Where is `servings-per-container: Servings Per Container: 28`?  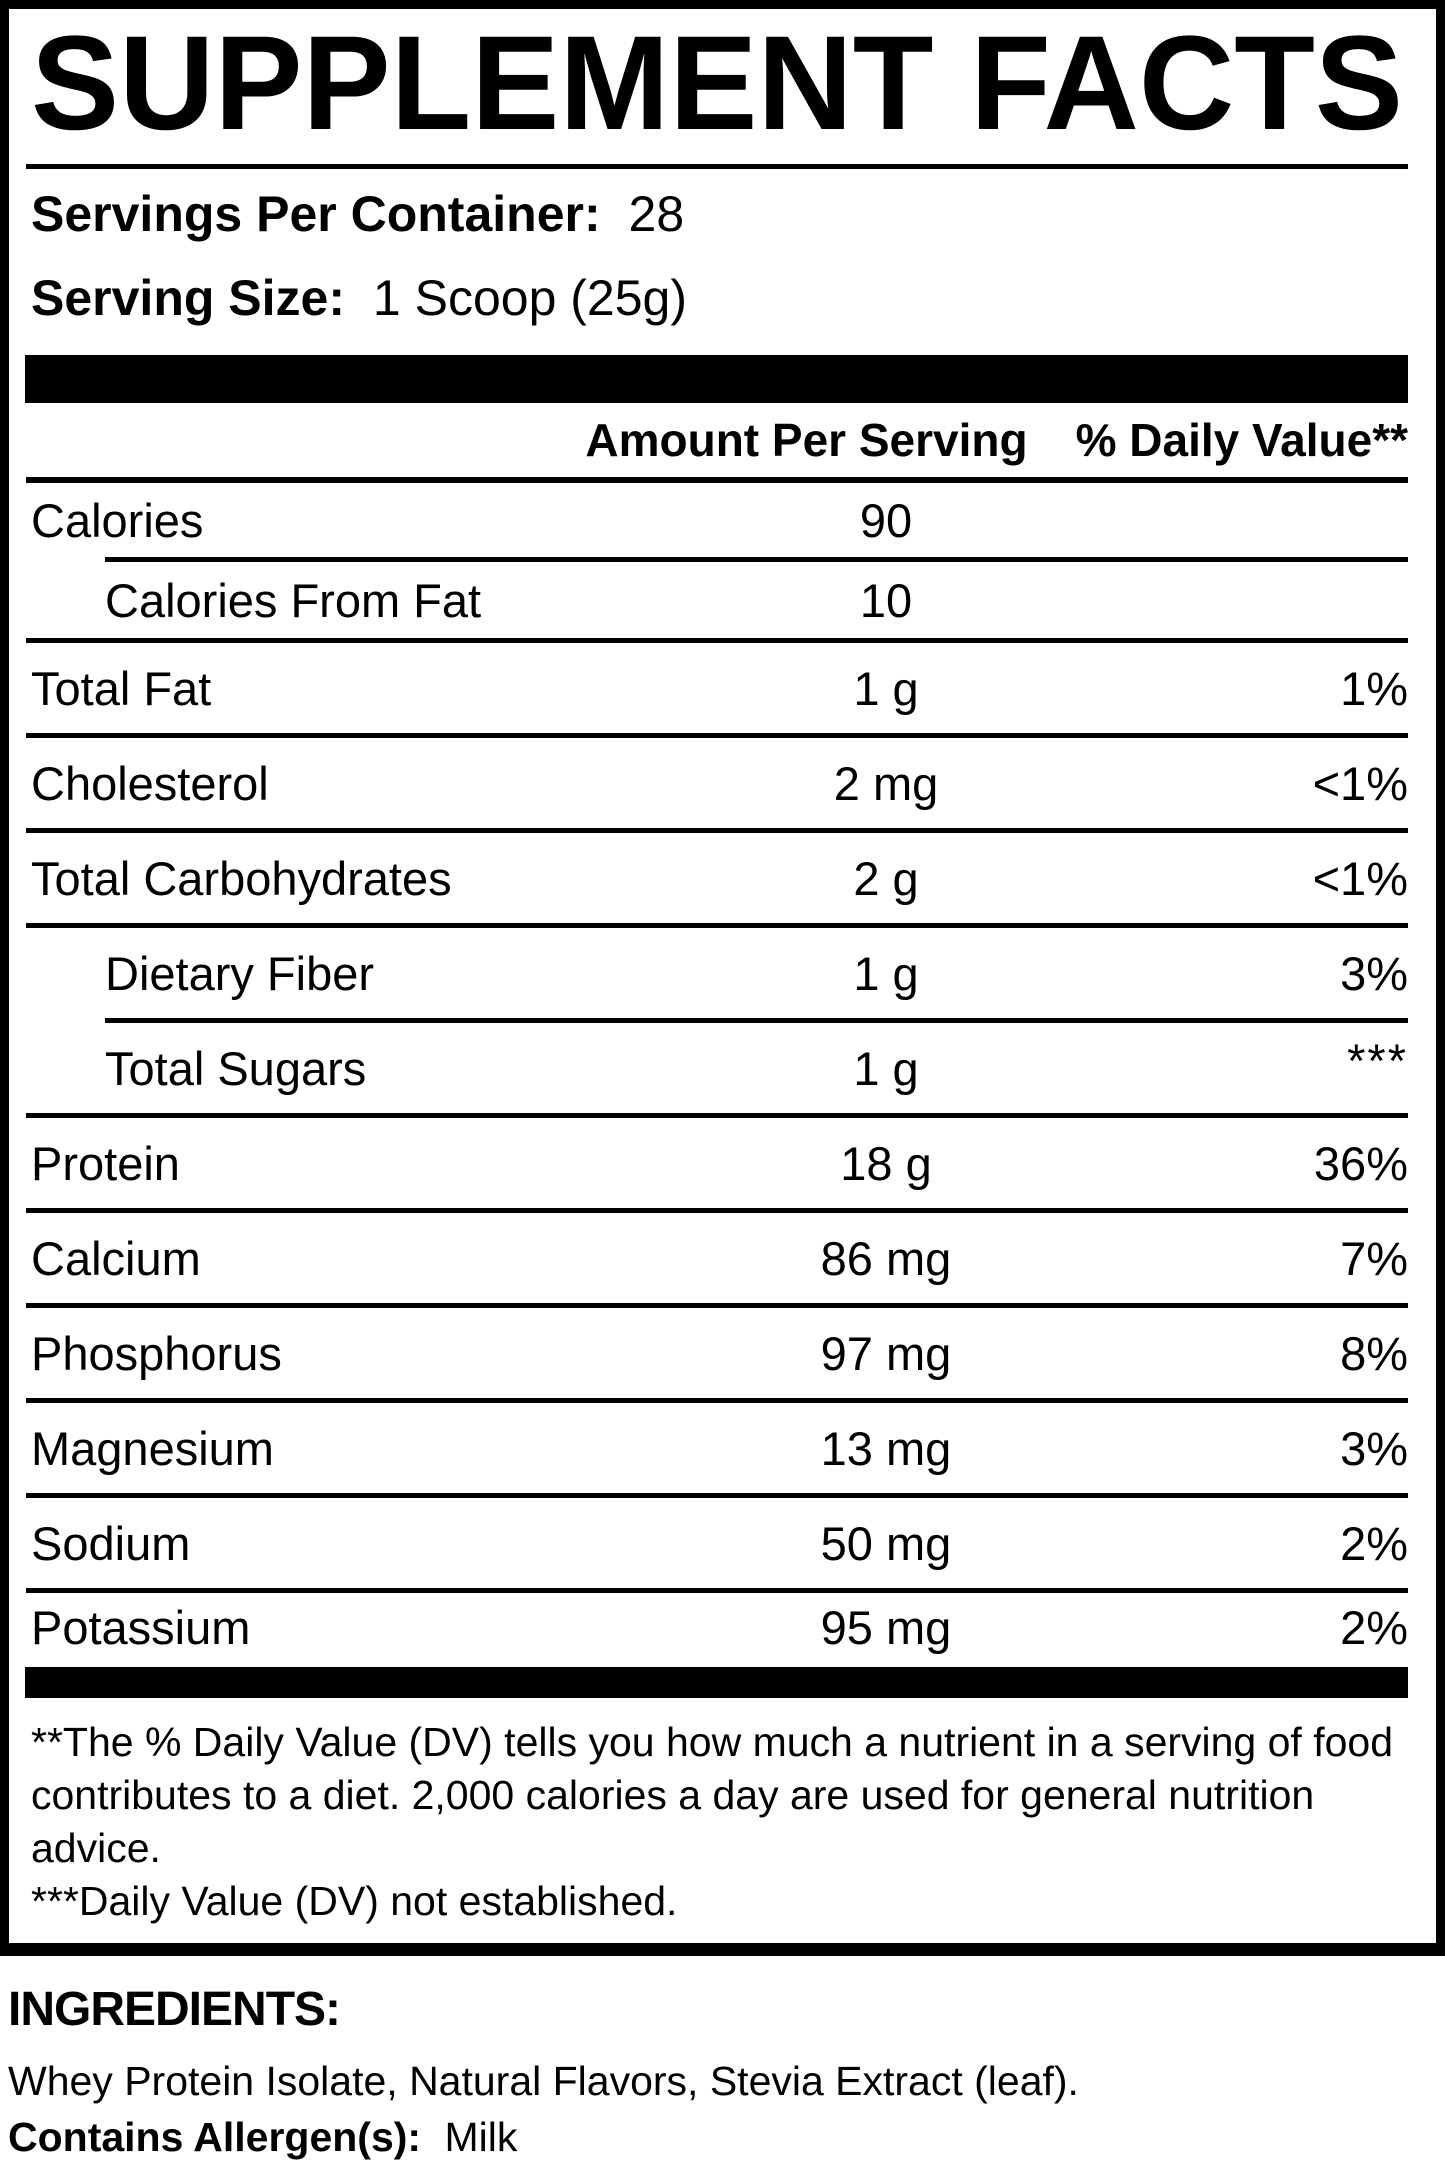
servings-per-container: Servings Per Container: 28 is located at coordinates (733, 214).